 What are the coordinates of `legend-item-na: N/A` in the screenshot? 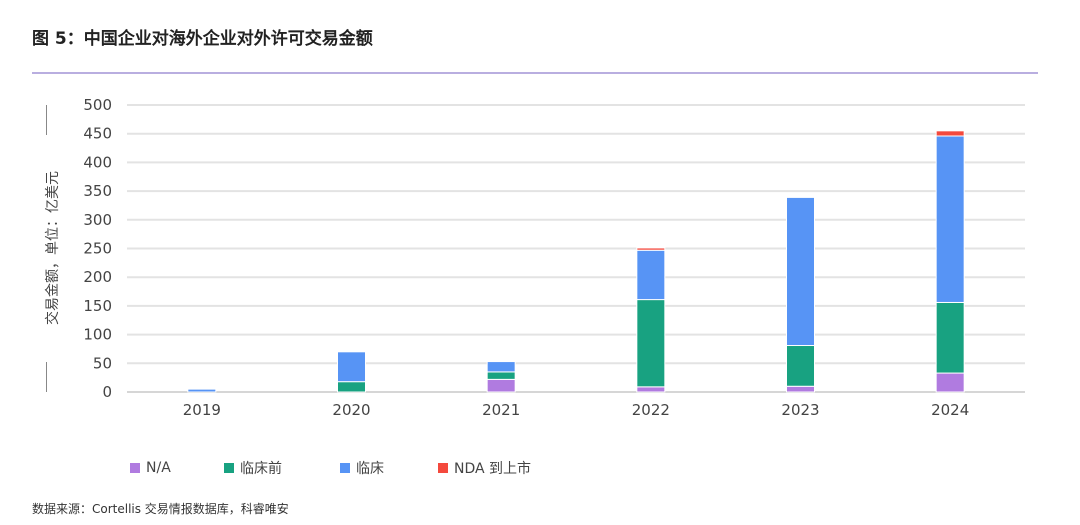 It's located at (176, 468).